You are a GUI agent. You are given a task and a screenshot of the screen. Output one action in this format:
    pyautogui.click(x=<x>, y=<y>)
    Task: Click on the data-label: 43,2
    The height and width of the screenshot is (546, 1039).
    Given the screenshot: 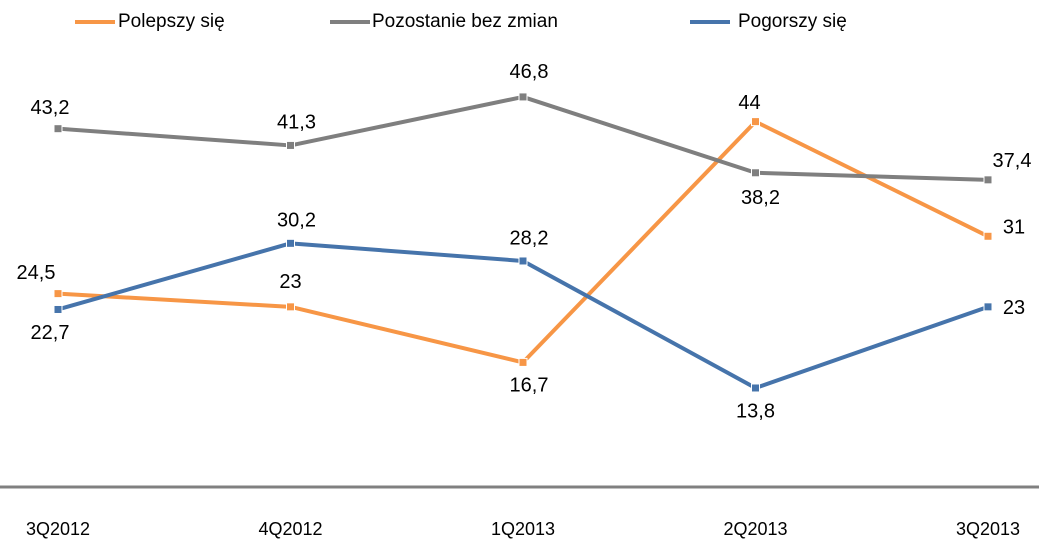 What is the action you would take?
    pyautogui.click(x=50, y=108)
    